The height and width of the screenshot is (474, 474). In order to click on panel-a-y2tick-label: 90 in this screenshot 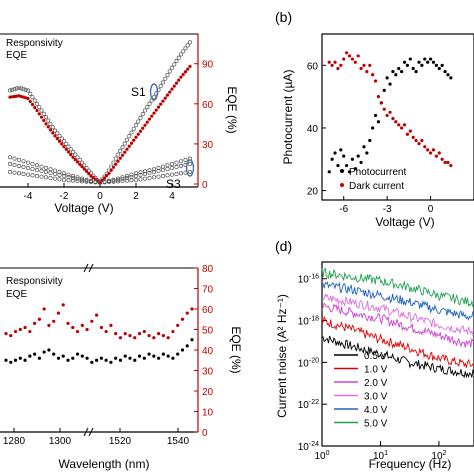, I will do `click(208, 65)`.